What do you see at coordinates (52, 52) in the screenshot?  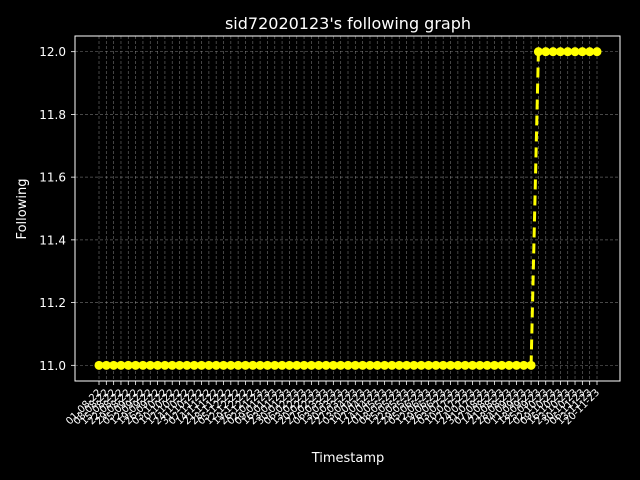 I see `y-tick-label: 12.0` at bounding box center [52, 52].